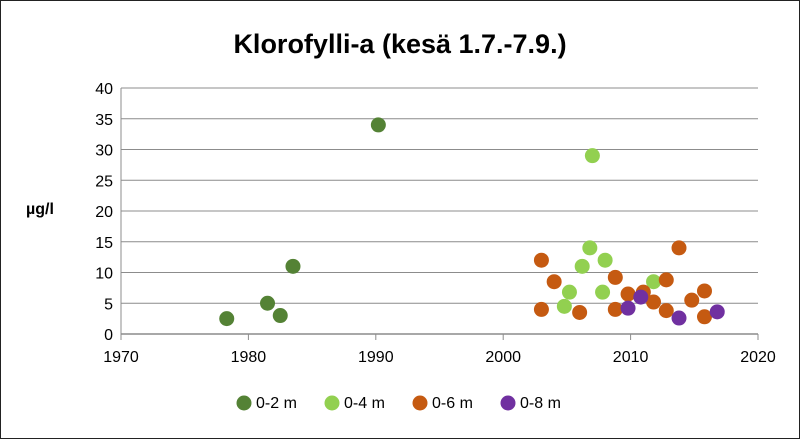 The image size is (800, 439). I want to click on x-tick-label: 2010, so click(631, 357).